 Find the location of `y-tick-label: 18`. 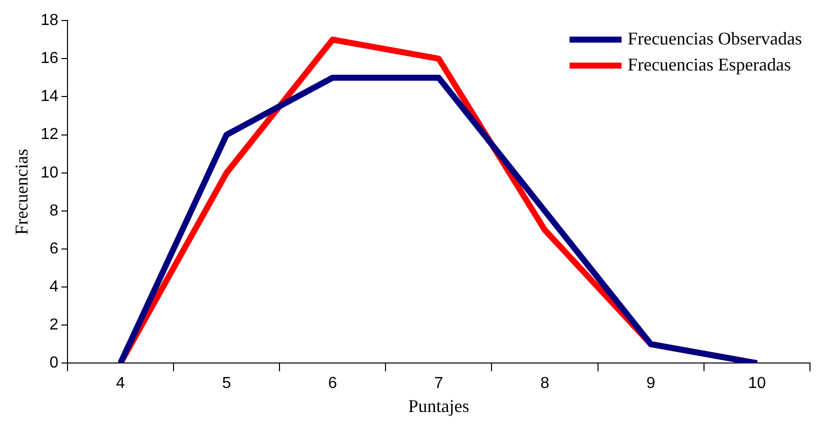

y-tick-label: 18 is located at coordinates (49, 21).